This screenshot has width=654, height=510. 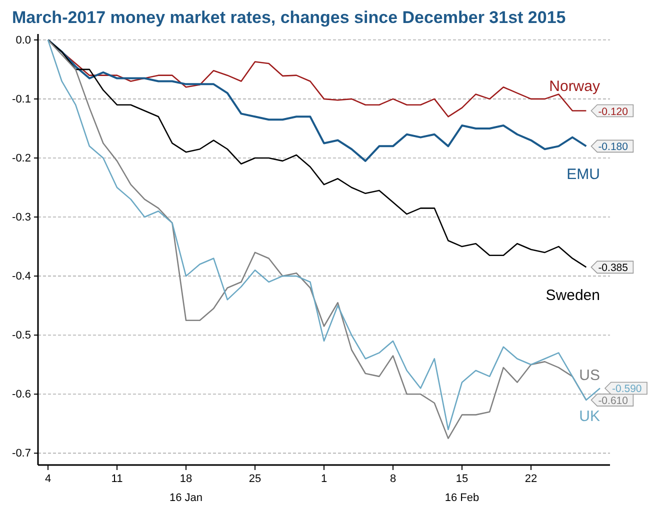 I want to click on x-tick-label: 8, so click(x=393, y=479).